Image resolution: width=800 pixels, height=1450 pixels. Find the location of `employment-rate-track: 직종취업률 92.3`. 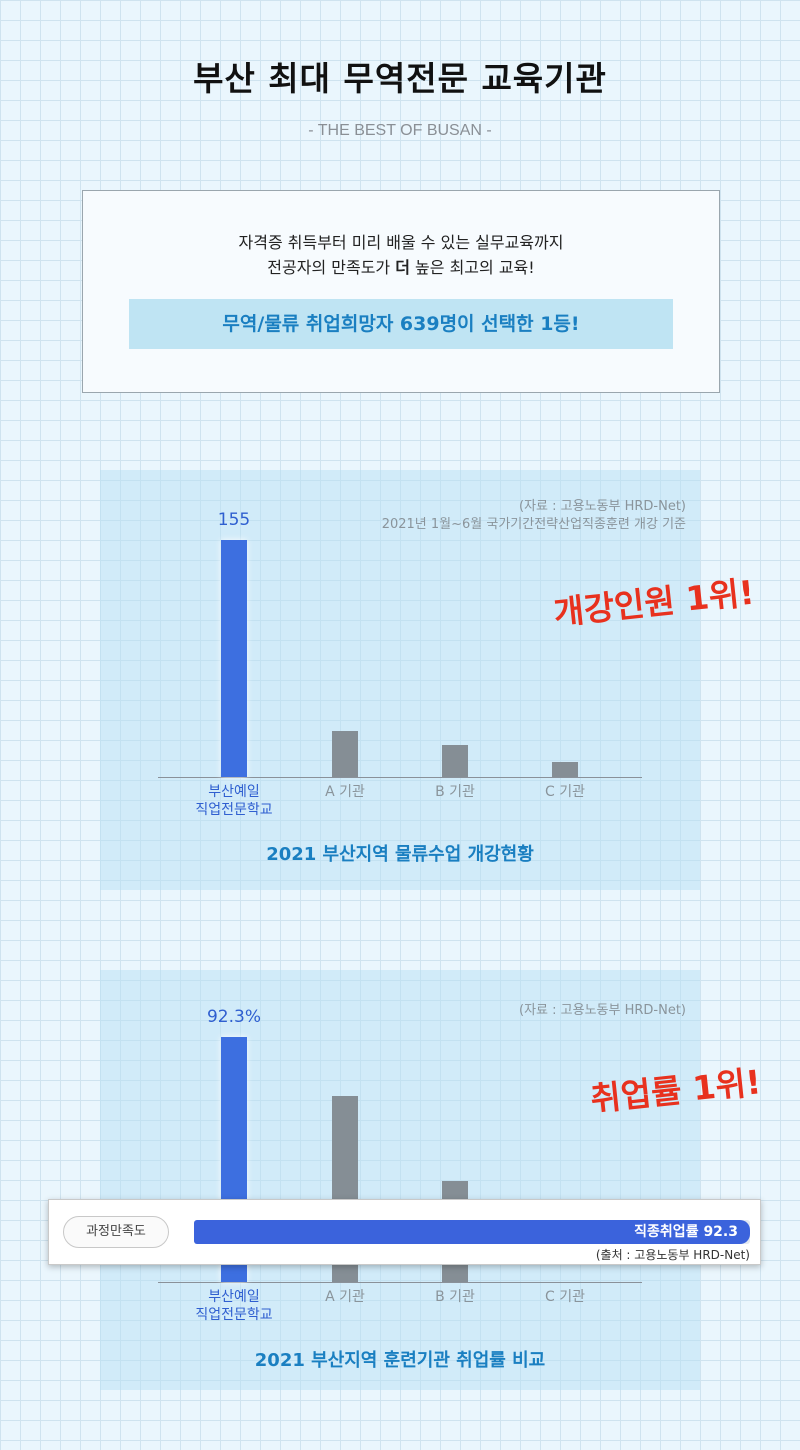

employment-rate-track: 직종취업률 92.3 is located at coordinates (472, 1232).